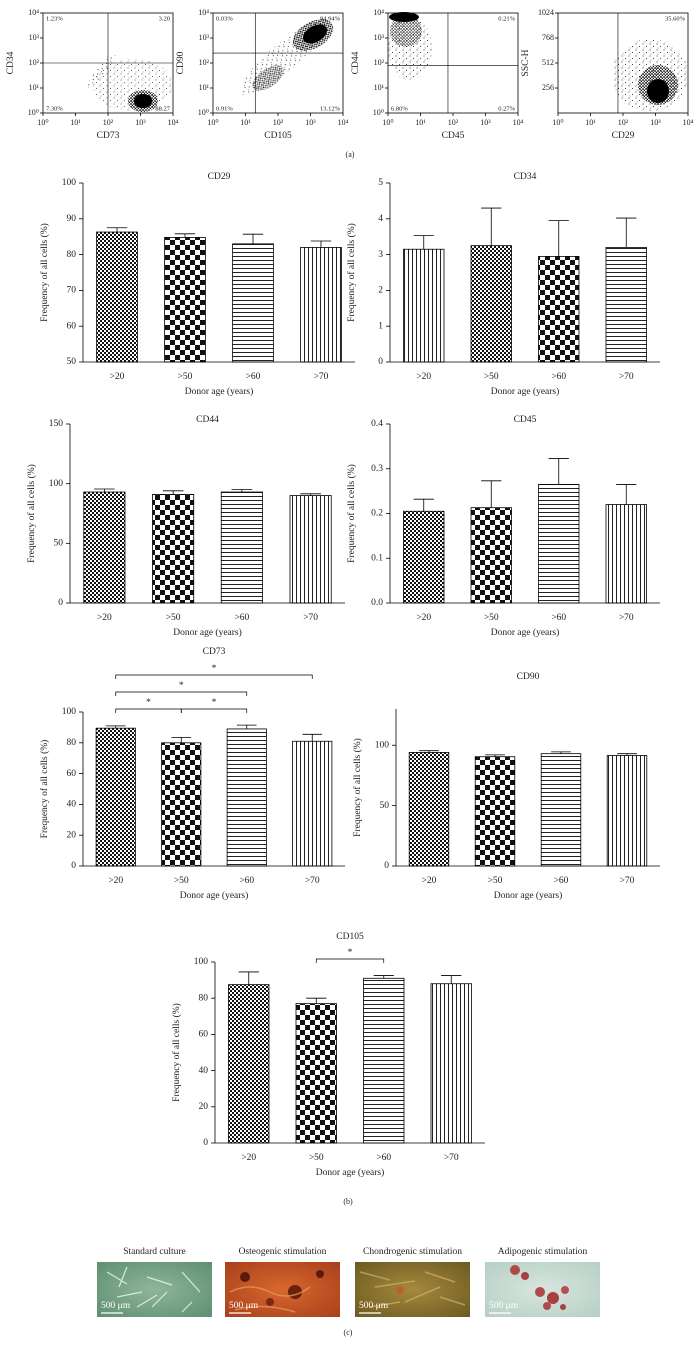  Describe the element at coordinates (72, 291) in the screenshot. I see `y-tick-label: 70` at that location.